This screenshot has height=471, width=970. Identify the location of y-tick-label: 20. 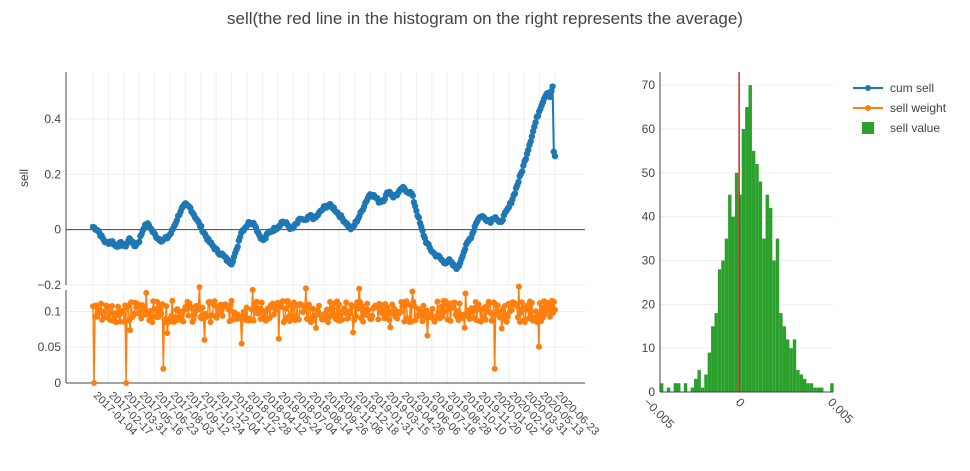
(649, 304).